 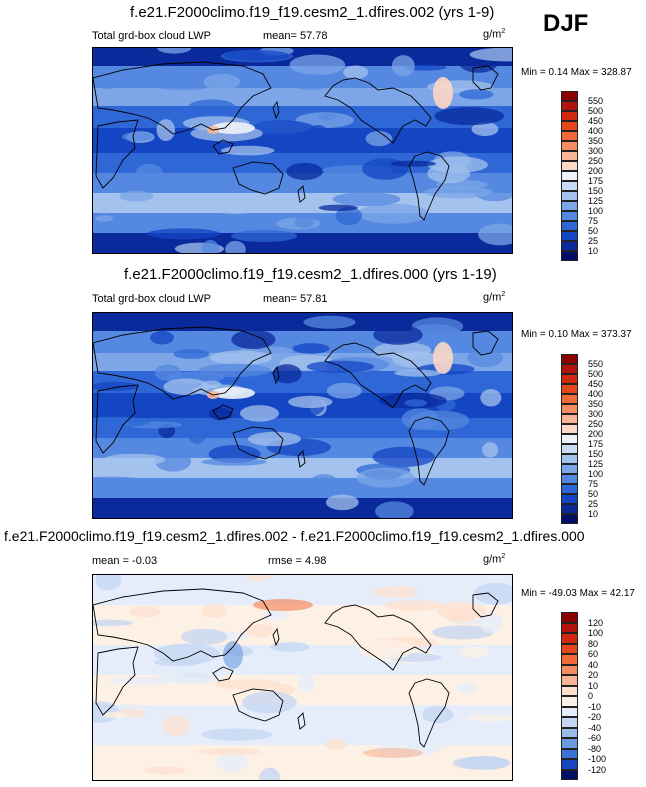 I want to click on panel1-units: g/m2, so click(x=494, y=34).